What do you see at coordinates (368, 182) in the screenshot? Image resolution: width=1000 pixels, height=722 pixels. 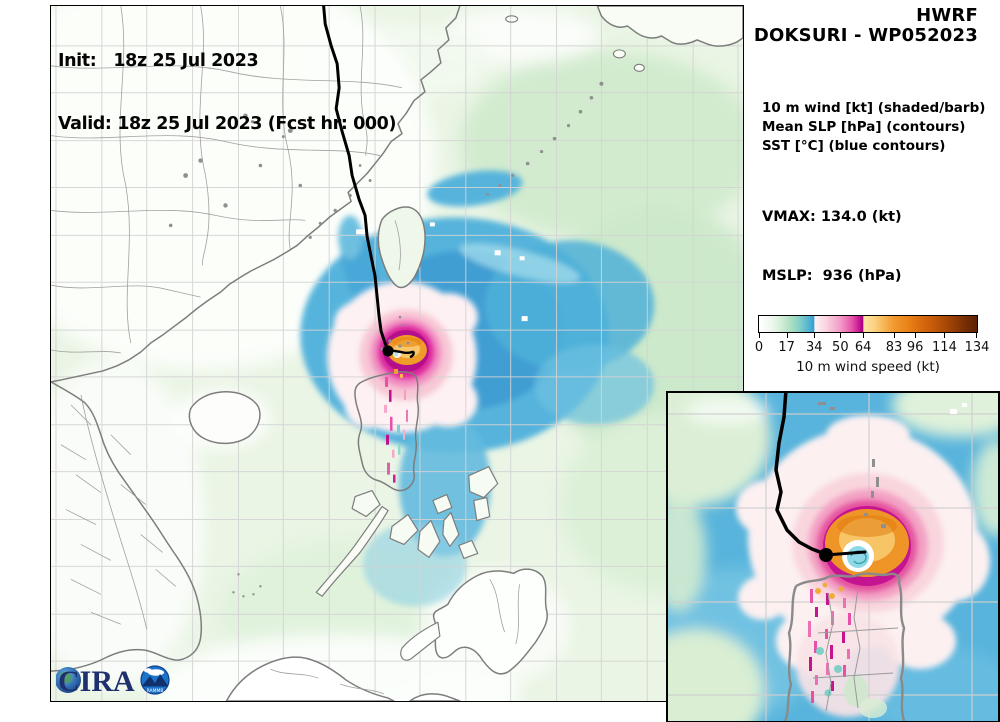 I see `storm-track` at bounding box center [368, 182].